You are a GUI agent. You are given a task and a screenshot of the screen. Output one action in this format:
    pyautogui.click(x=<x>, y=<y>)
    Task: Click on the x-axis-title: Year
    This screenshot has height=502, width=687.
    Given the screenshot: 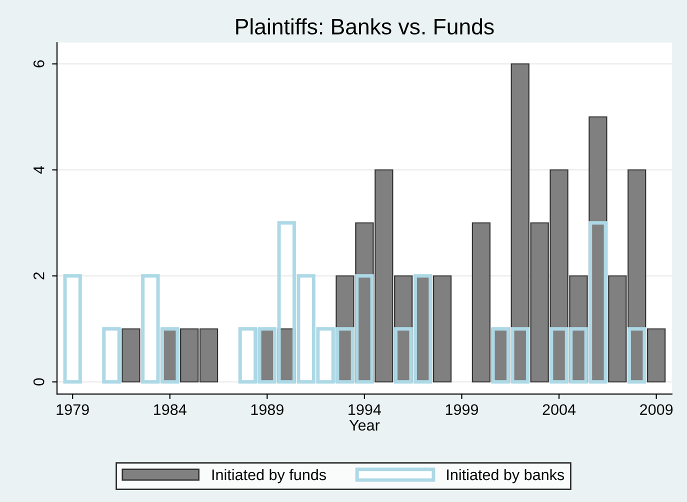 What is the action you would take?
    pyautogui.click(x=364, y=425)
    